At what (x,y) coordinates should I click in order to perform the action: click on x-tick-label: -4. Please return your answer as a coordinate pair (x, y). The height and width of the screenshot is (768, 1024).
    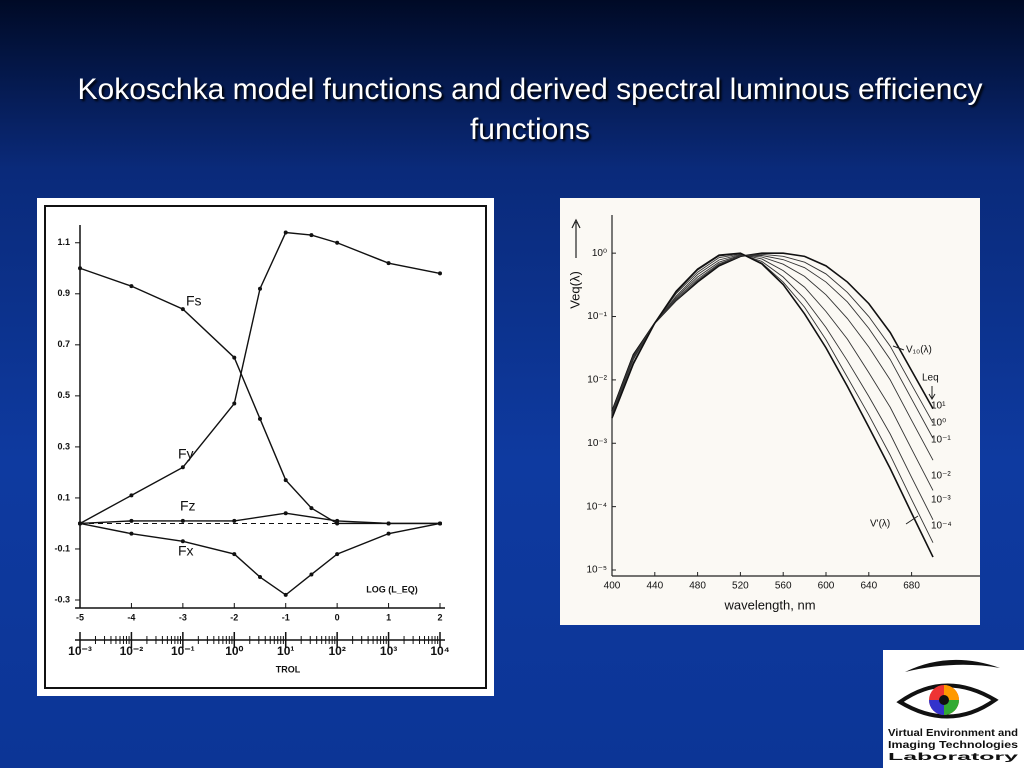
    Looking at the image, I should click on (131, 617).